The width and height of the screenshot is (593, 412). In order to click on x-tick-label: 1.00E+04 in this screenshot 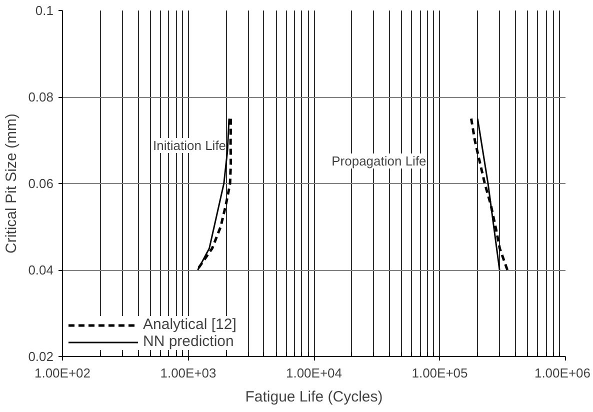, I will do `click(314, 373)`.